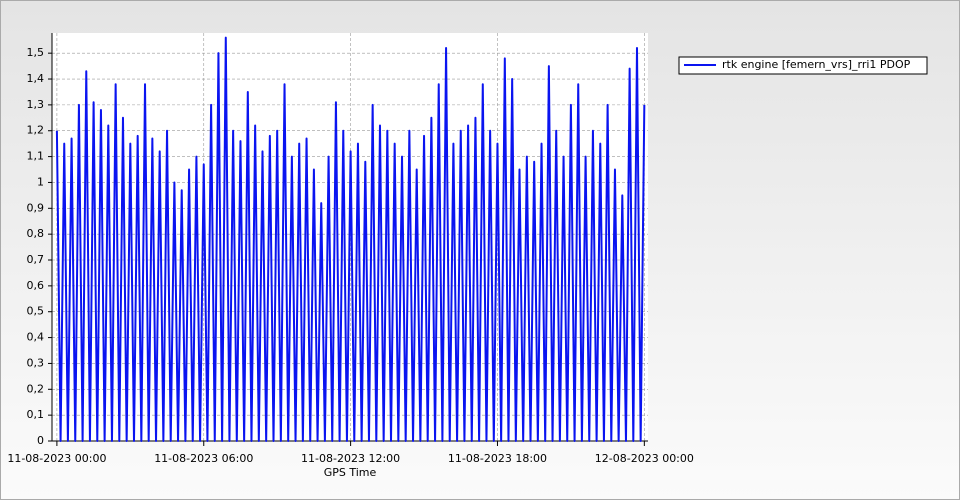  What do you see at coordinates (644, 458) in the screenshot?
I see `x-tick-label: 12-08-2023 00:00` at bounding box center [644, 458].